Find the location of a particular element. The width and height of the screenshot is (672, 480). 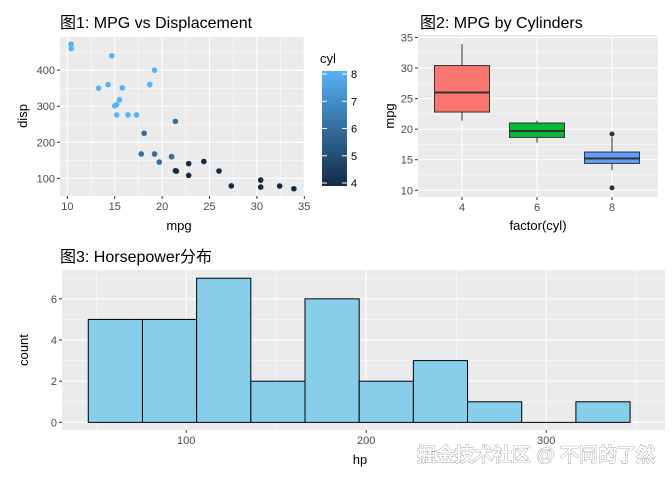

y-tick-label: 10 is located at coordinates (407, 191).